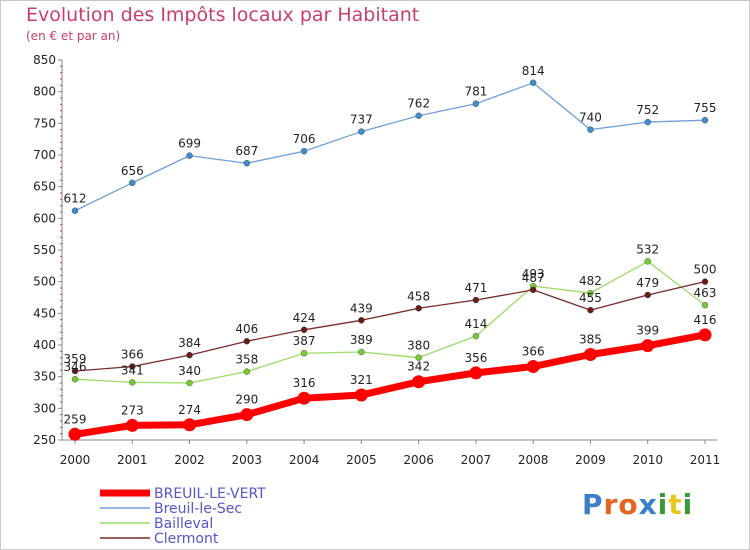 This screenshot has width=750, height=550. Describe the element at coordinates (44, 282) in the screenshot. I see `y-tick-label: 500` at that location.